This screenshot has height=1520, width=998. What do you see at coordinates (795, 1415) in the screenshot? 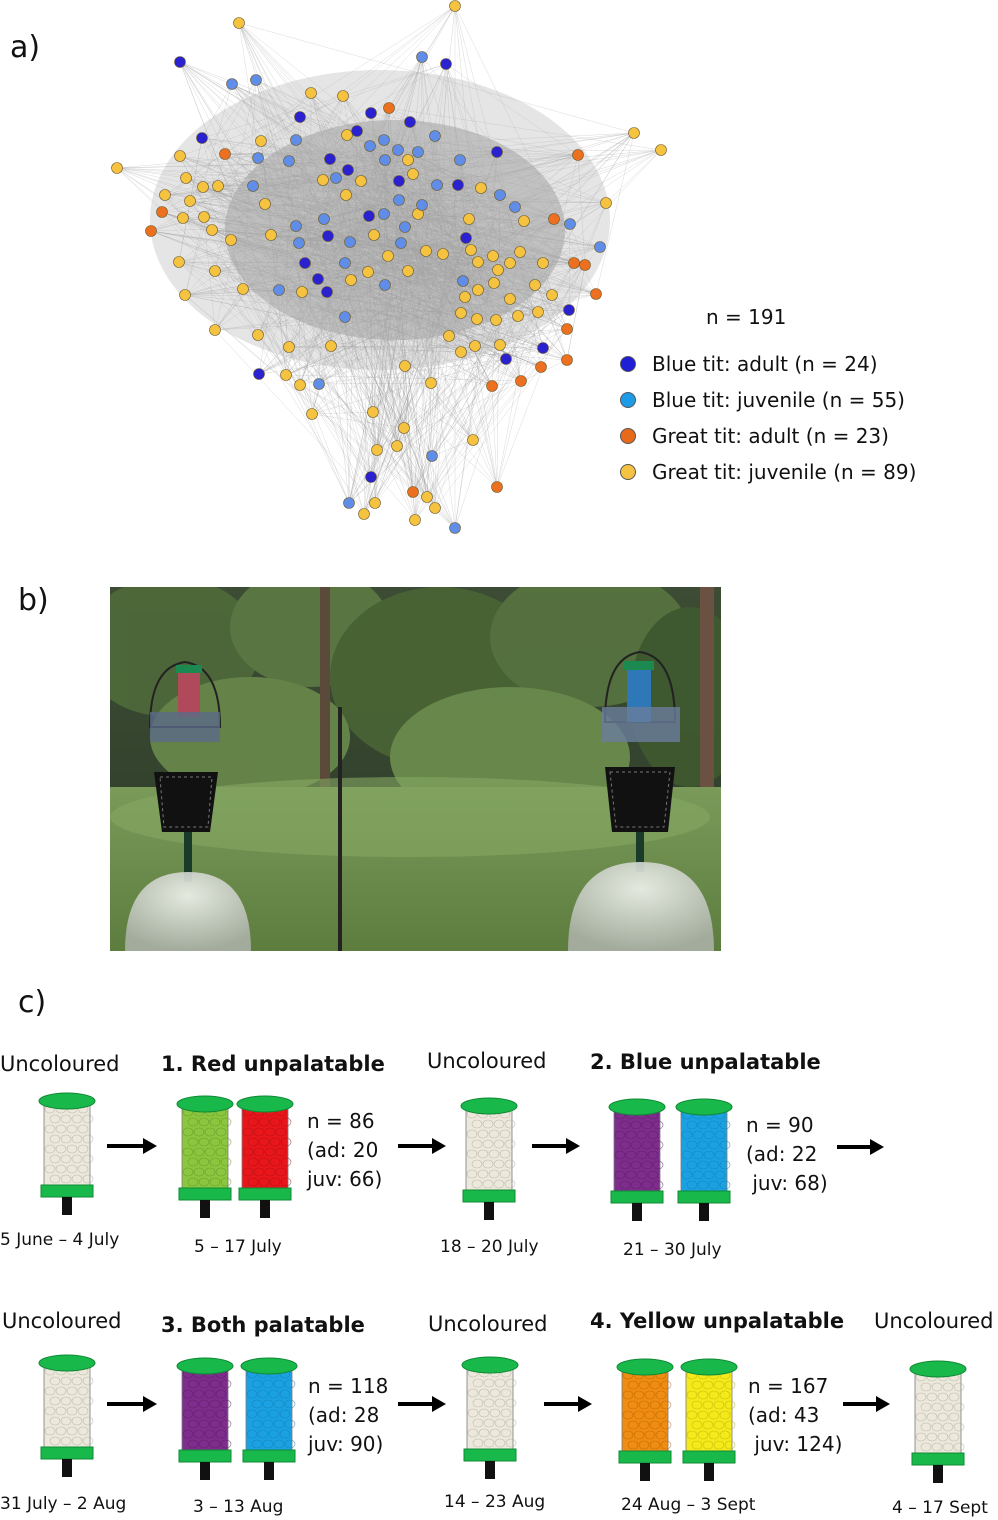
I see `stage-sample-size: n = 167 (ad: 43 juv: 124)` at bounding box center [795, 1415].